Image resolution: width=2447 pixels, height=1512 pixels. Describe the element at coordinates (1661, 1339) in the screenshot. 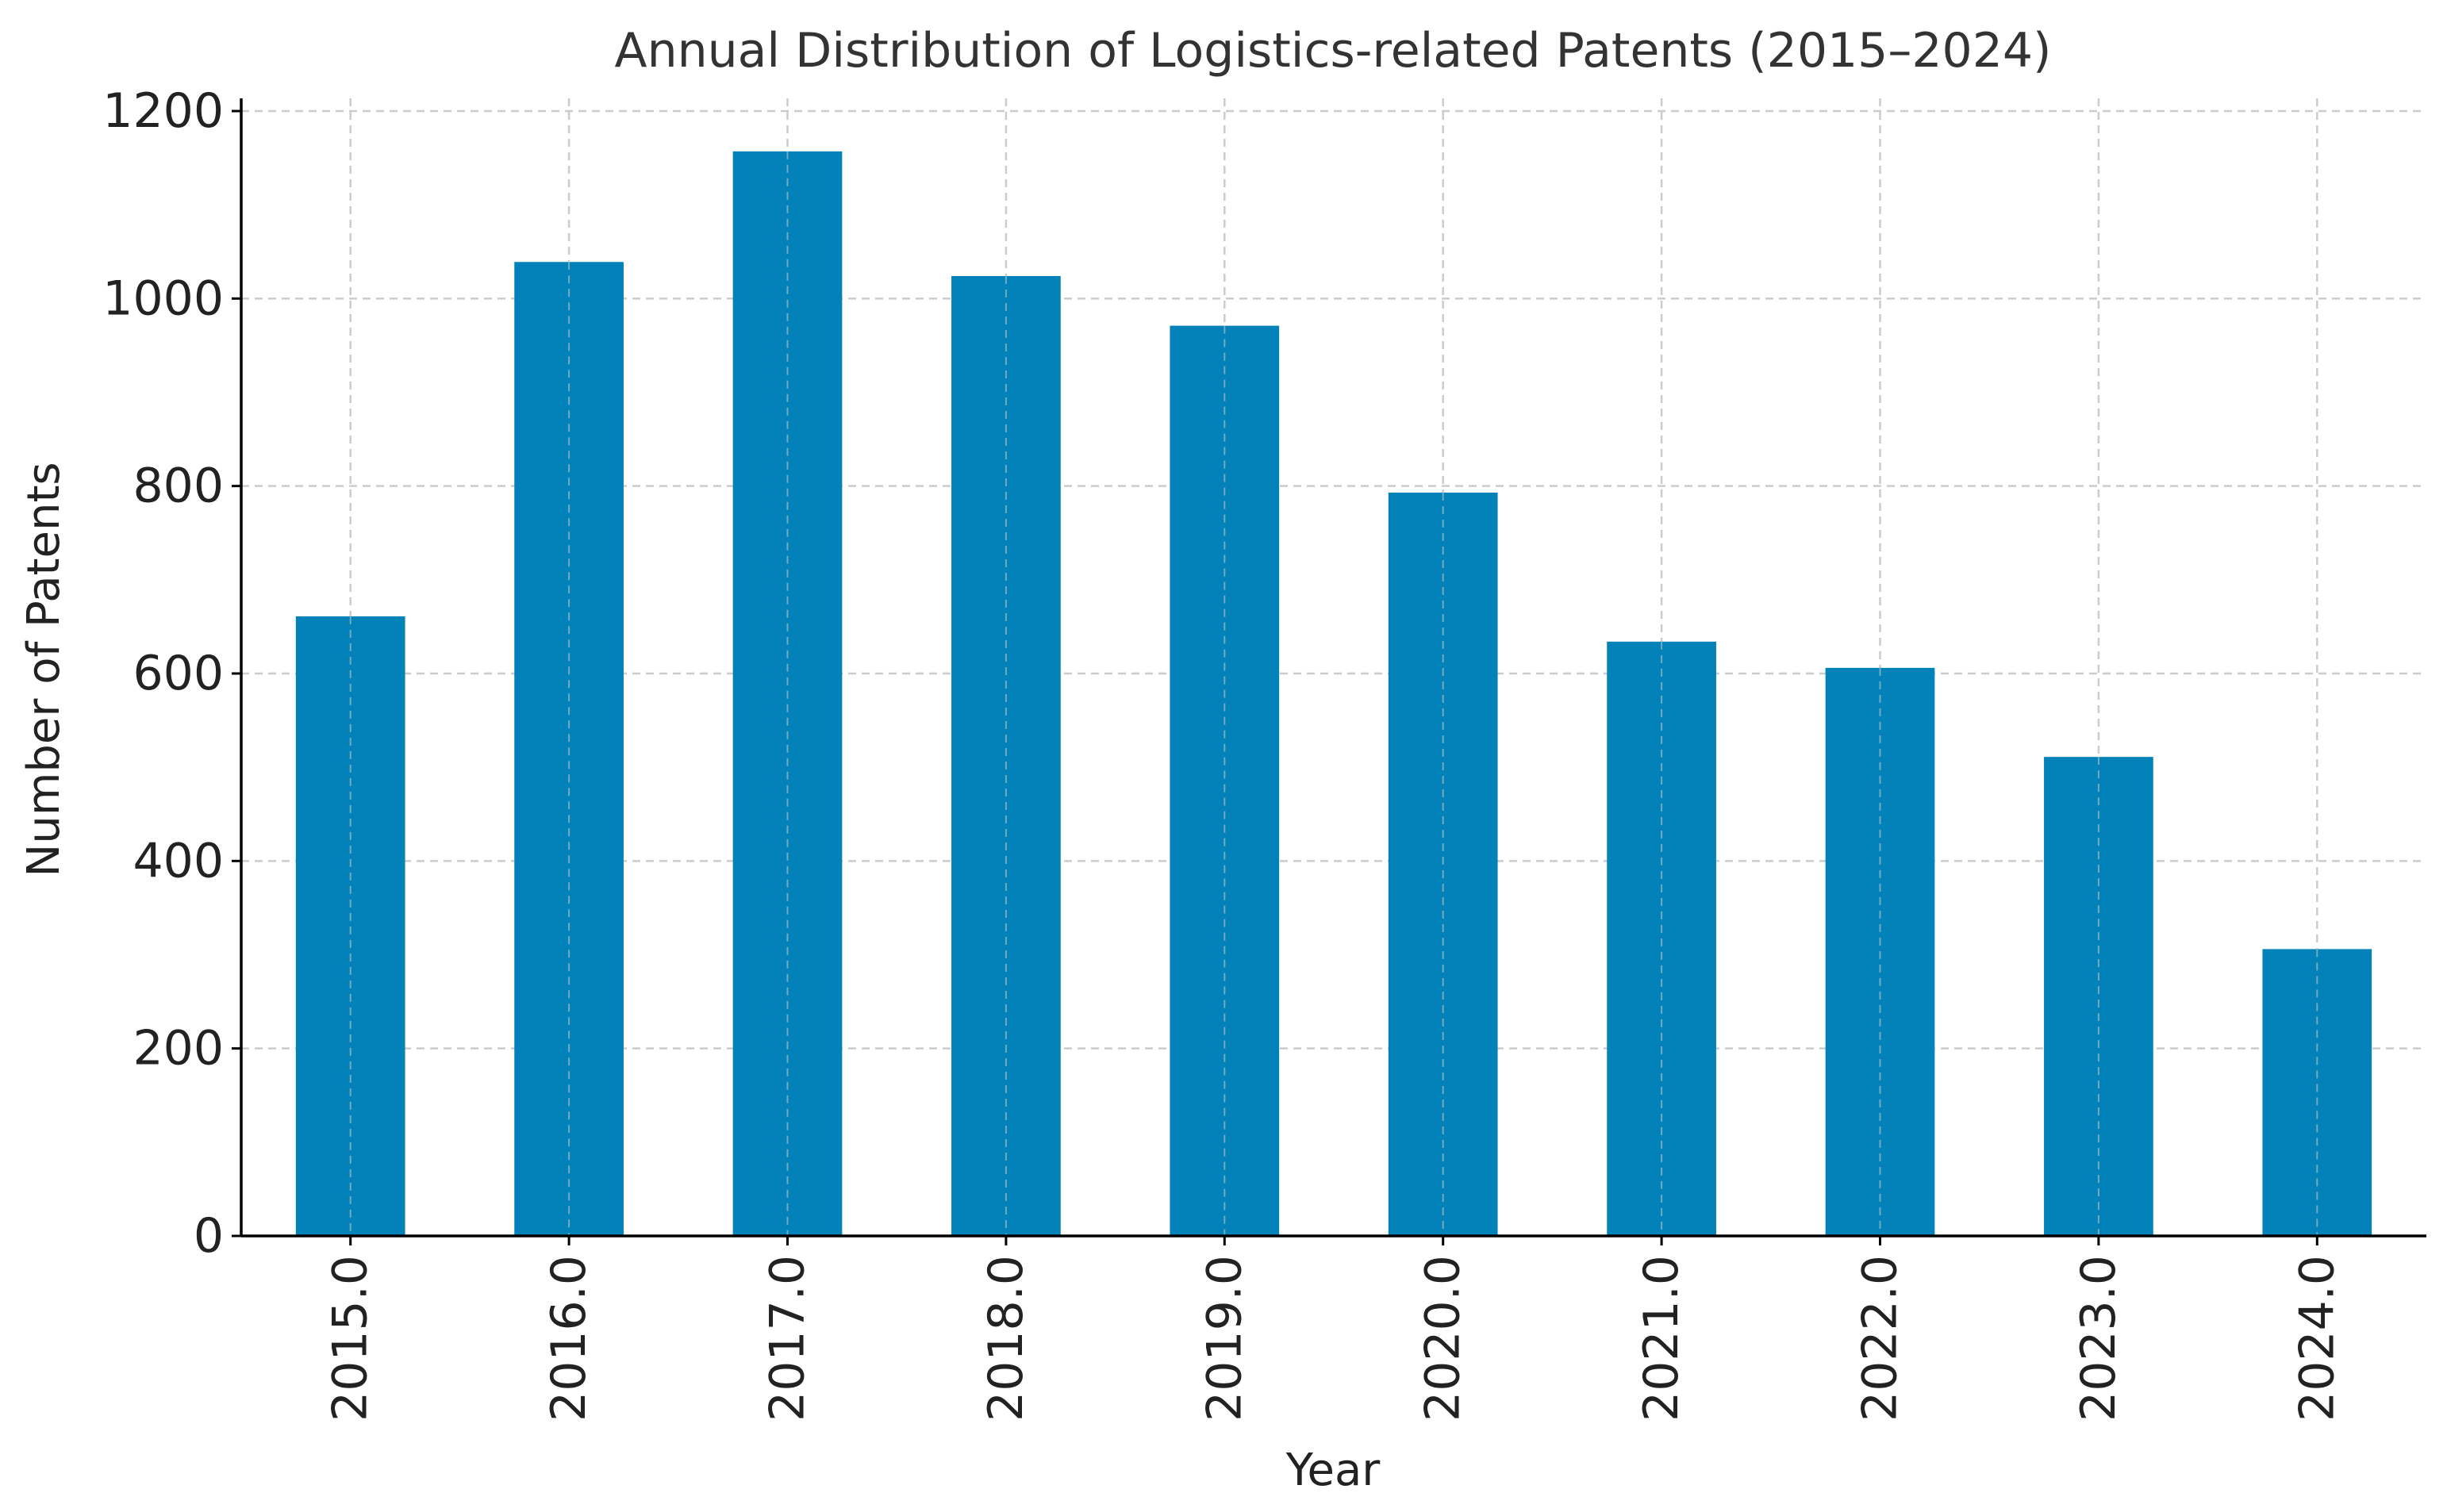

I see `x-tick-label: 2021.0` at that location.